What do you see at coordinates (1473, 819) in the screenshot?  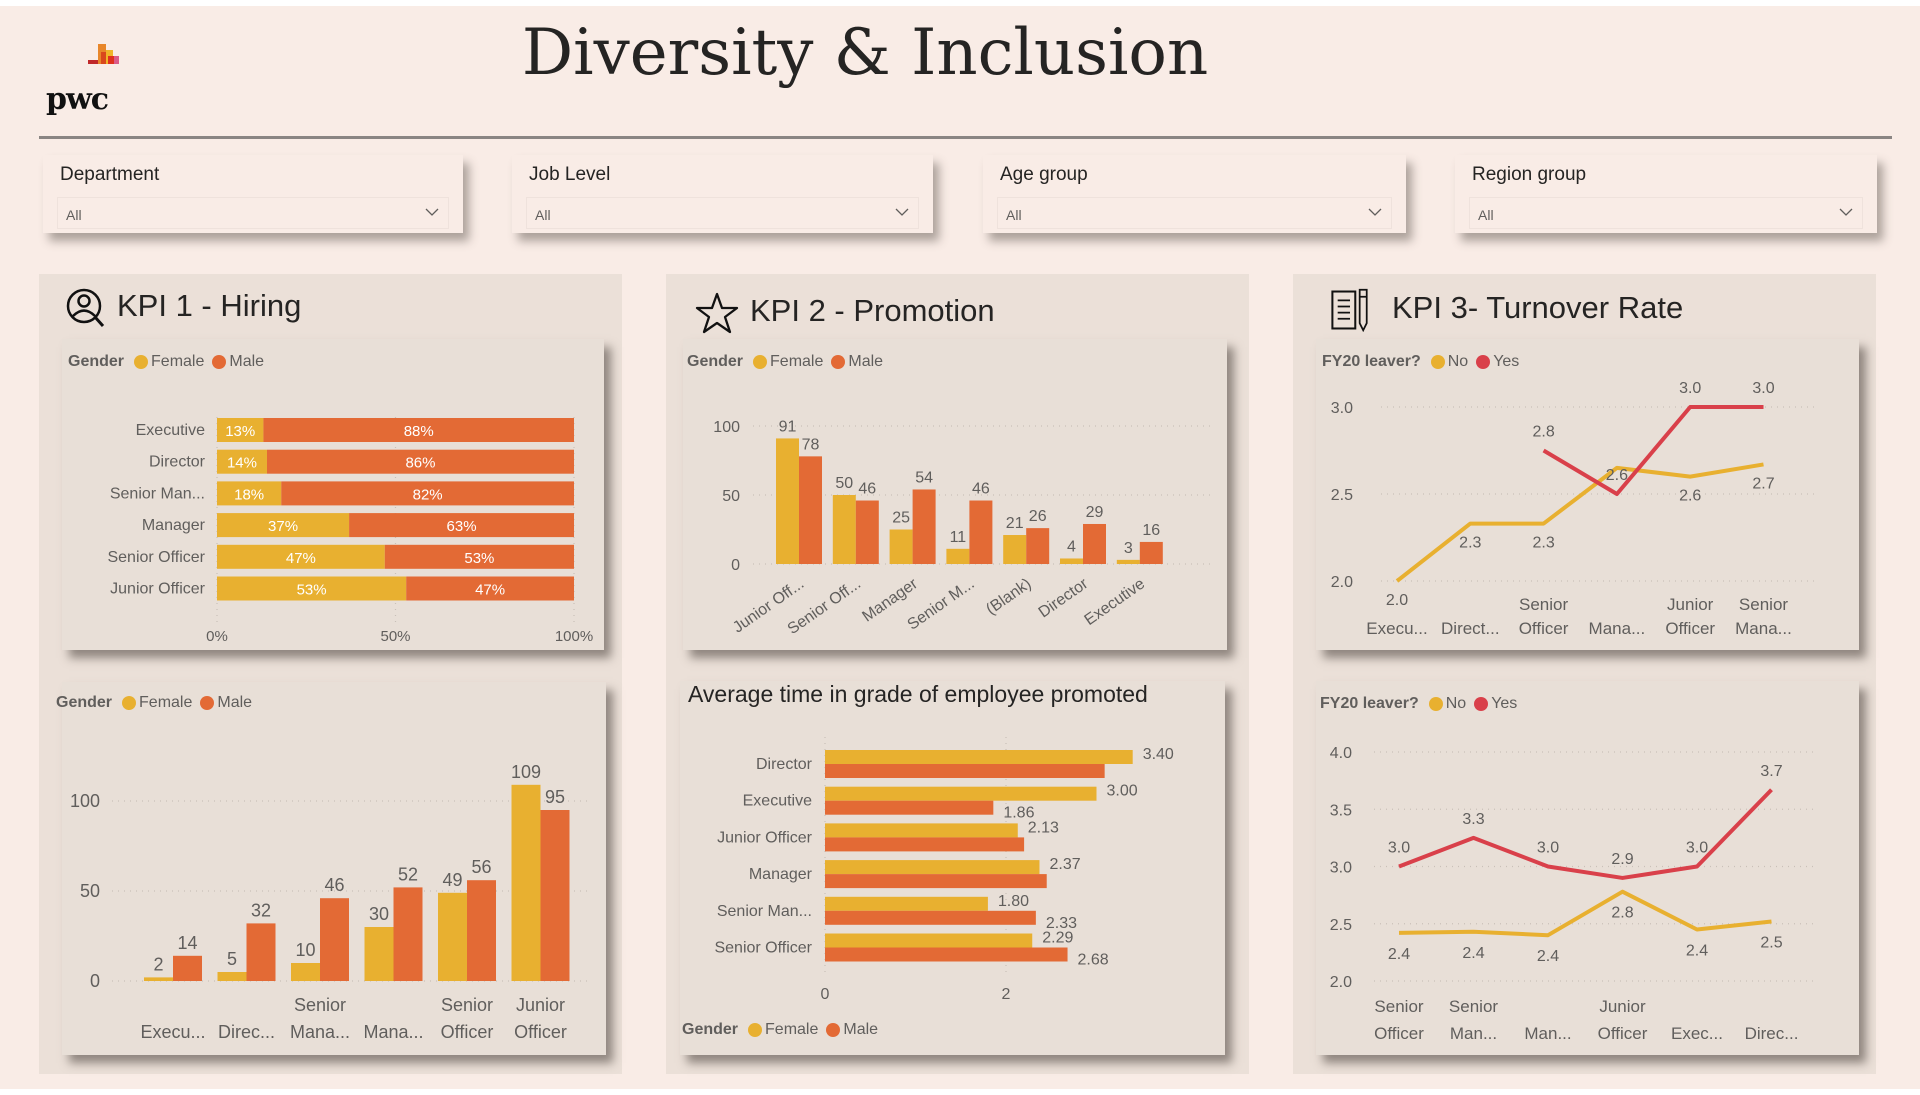 I see `data-label: 3.3` at bounding box center [1473, 819].